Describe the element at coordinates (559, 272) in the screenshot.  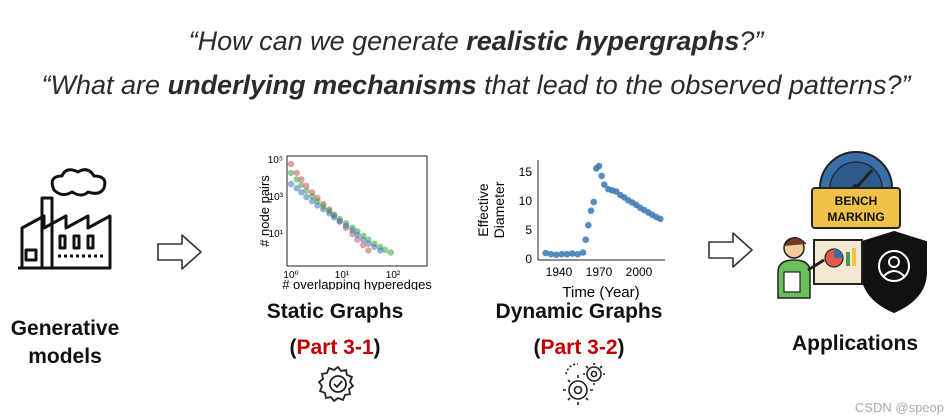
I see `x-tick-label: 1940` at that location.